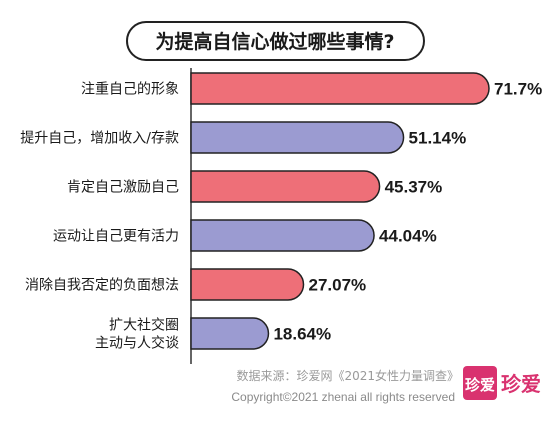 This screenshot has width=550, height=423. Describe the element at coordinates (414, 187) in the screenshot. I see `value-label-3: 45.37%` at that location.